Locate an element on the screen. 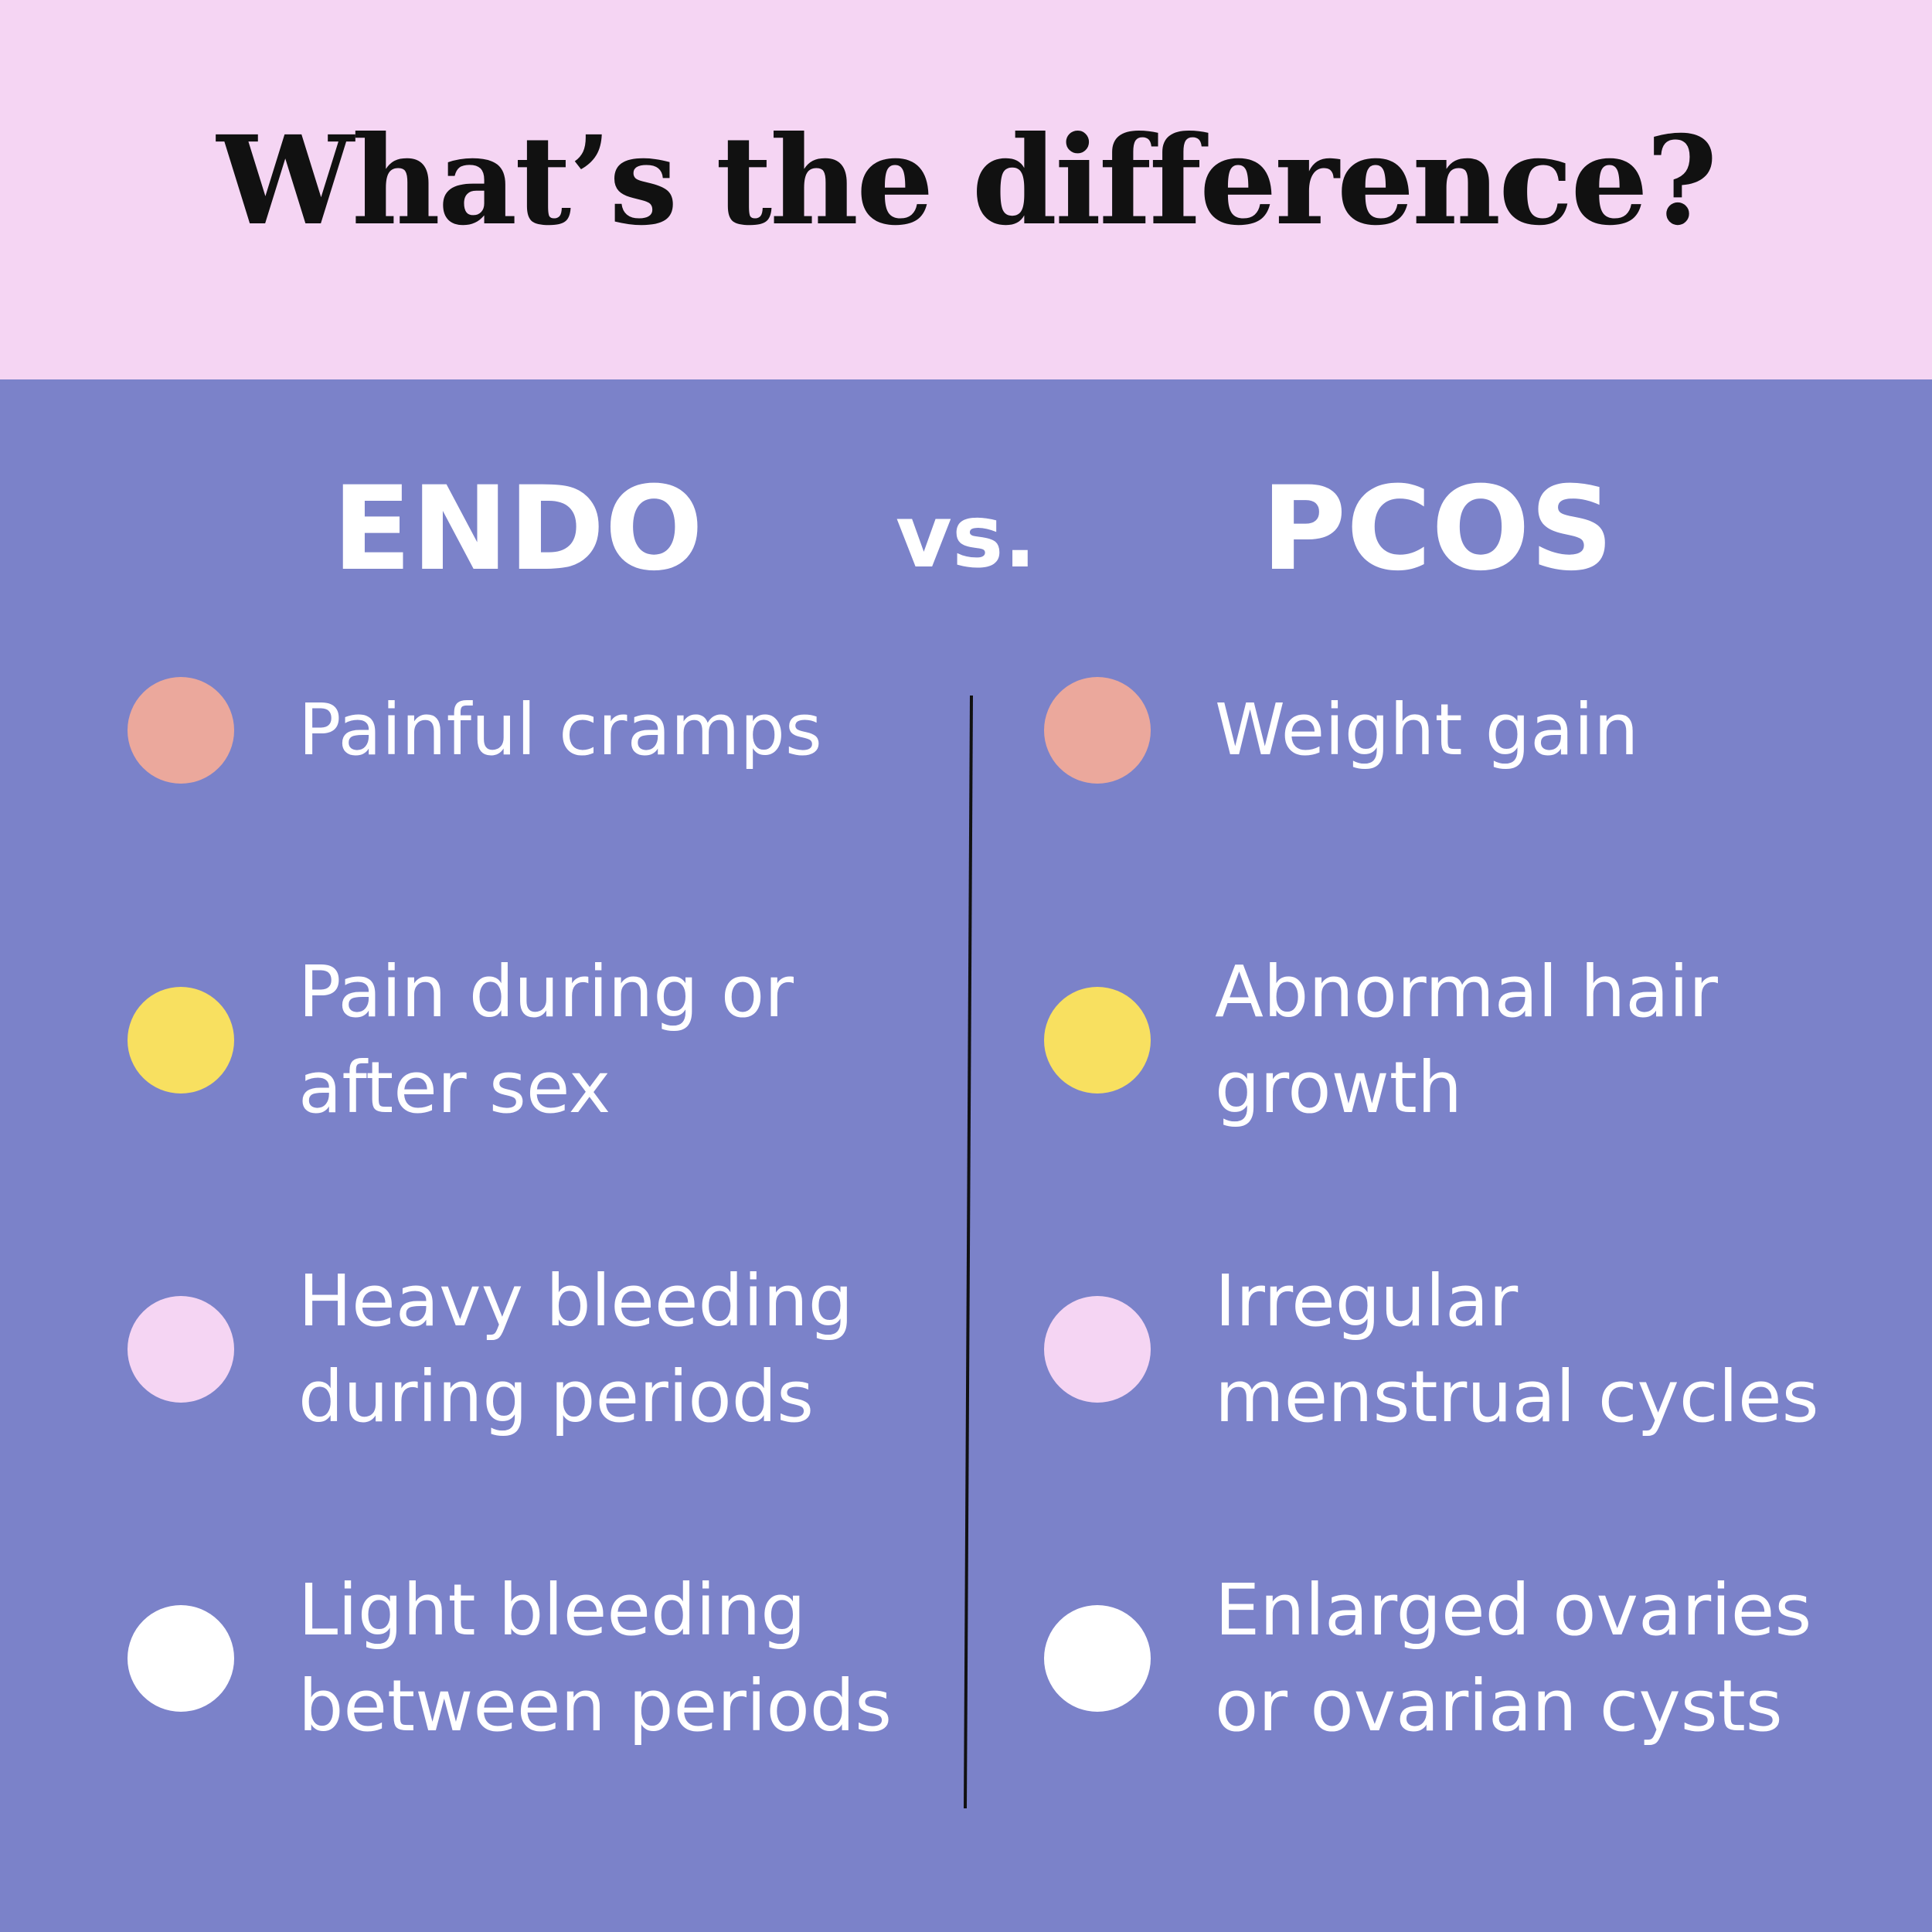  item-line: Painful cramps is located at coordinates (560, 730).